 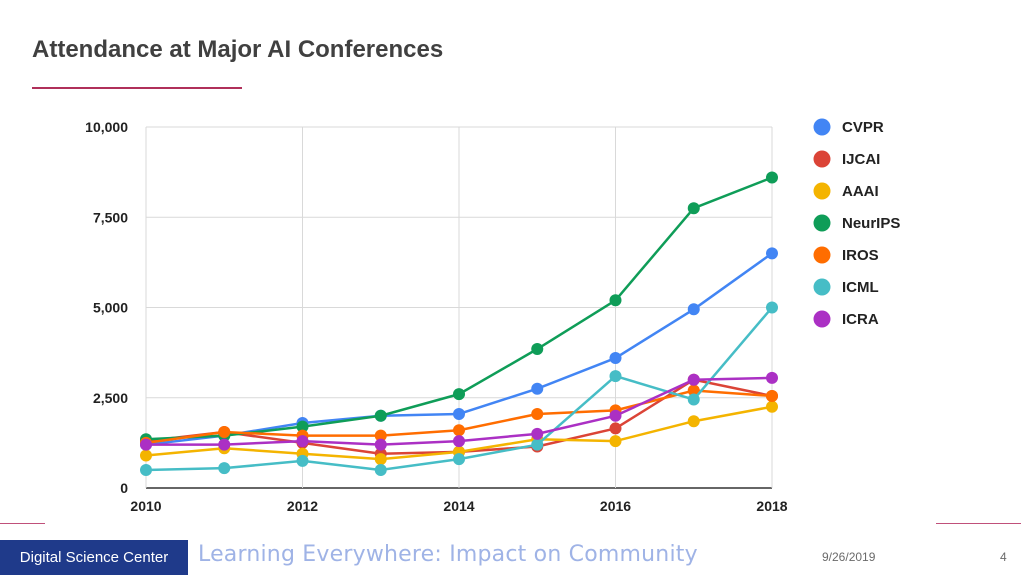 I want to click on legend-label-cvpr: CVPR, so click(x=863, y=127).